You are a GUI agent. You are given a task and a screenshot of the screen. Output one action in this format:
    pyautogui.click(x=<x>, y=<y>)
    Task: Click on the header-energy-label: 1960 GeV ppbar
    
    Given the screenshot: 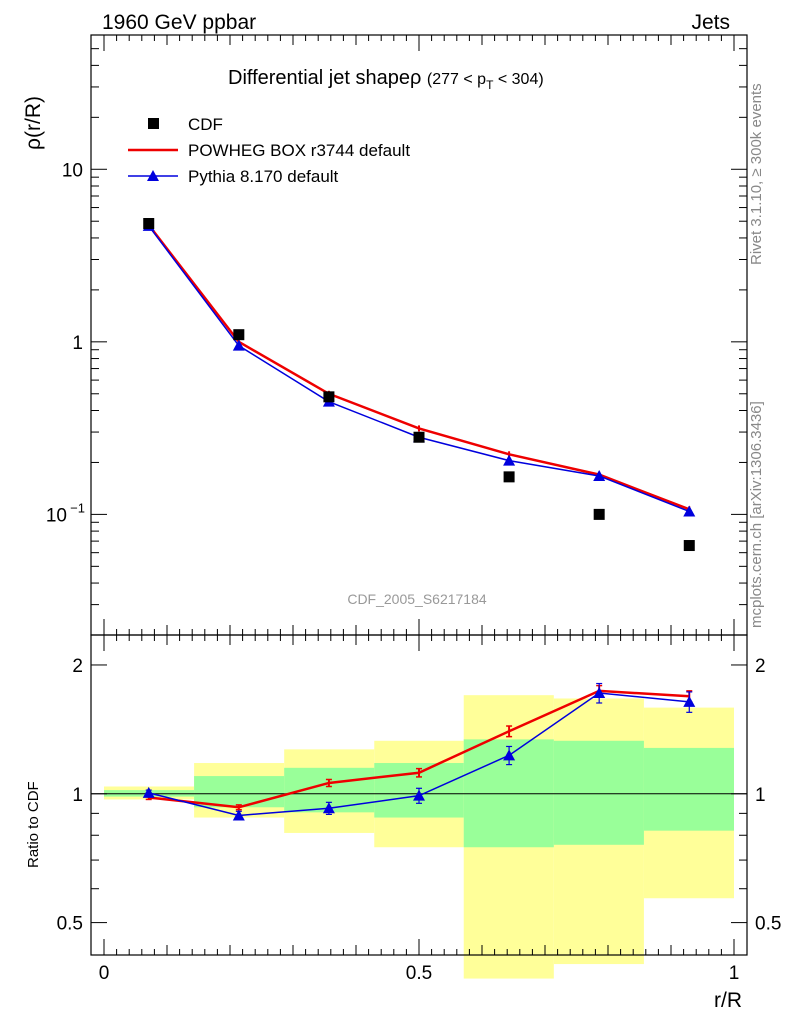 What is the action you would take?
    pyautogui.click(x=179, y=22)
    